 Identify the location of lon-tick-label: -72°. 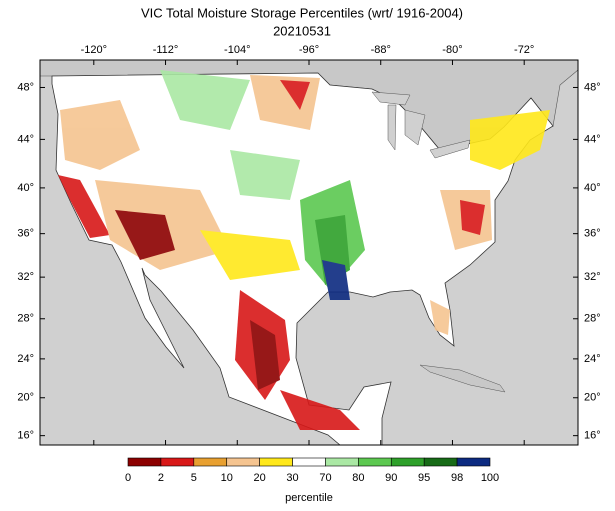
(524, 50).